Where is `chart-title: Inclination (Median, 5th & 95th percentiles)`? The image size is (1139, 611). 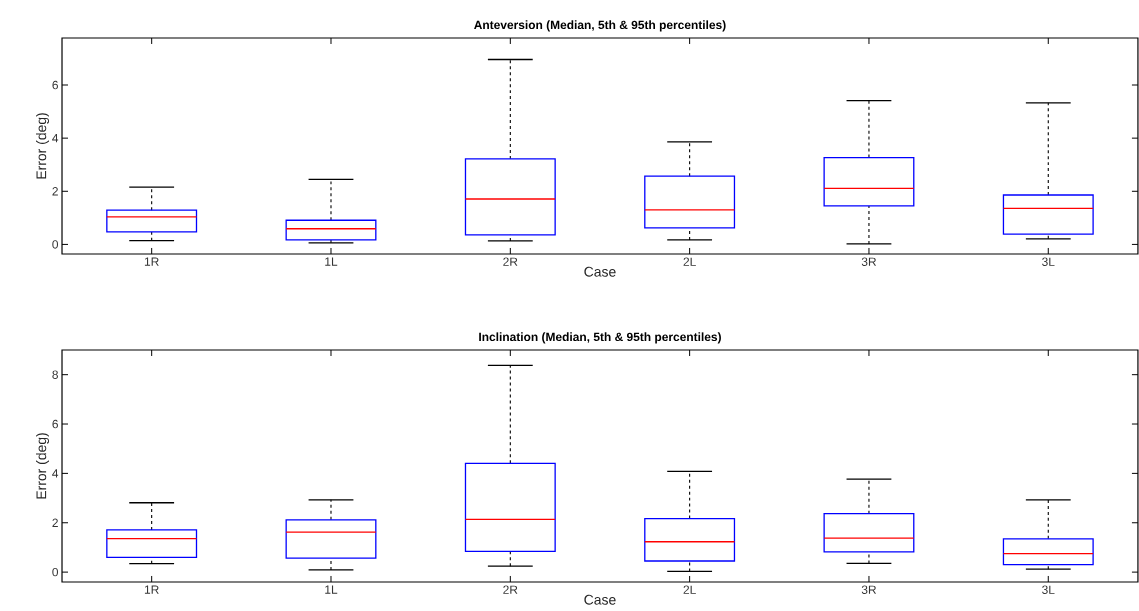
chart-title: Inclination (Median, 5th & 95th percentiles) is located at coordinates (600, 338).